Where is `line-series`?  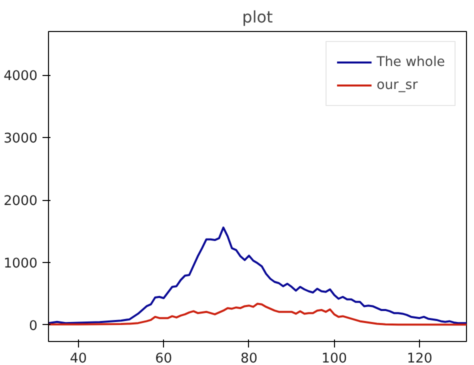
line-series is located at coordinates (257, 314).